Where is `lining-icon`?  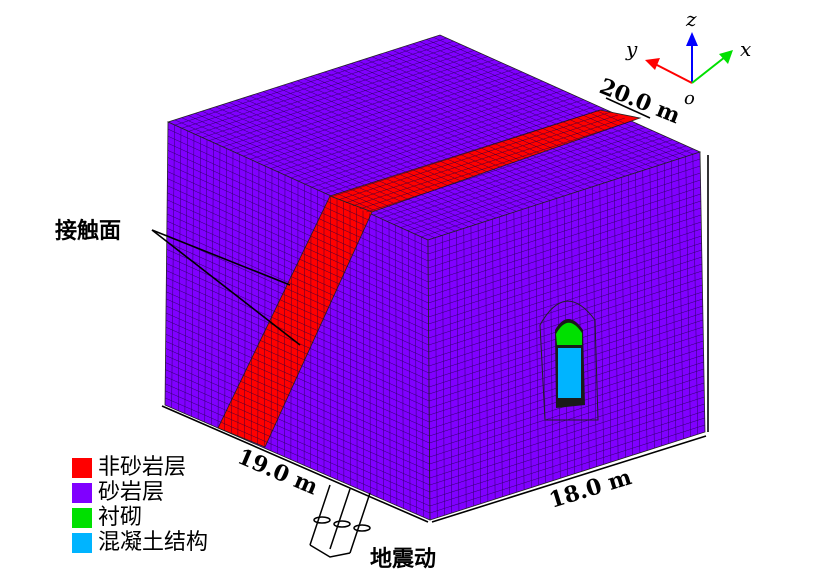 lining-icon is located at coordinates (569, 333).